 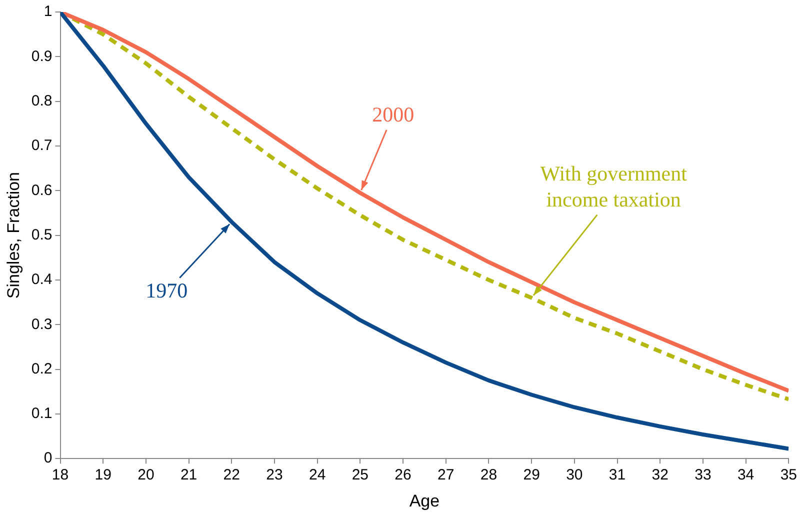 What do you see at coordinates (489, 475) in the screenshot?
I see `x-tick-label: 28` at bounding box center [489, 475].